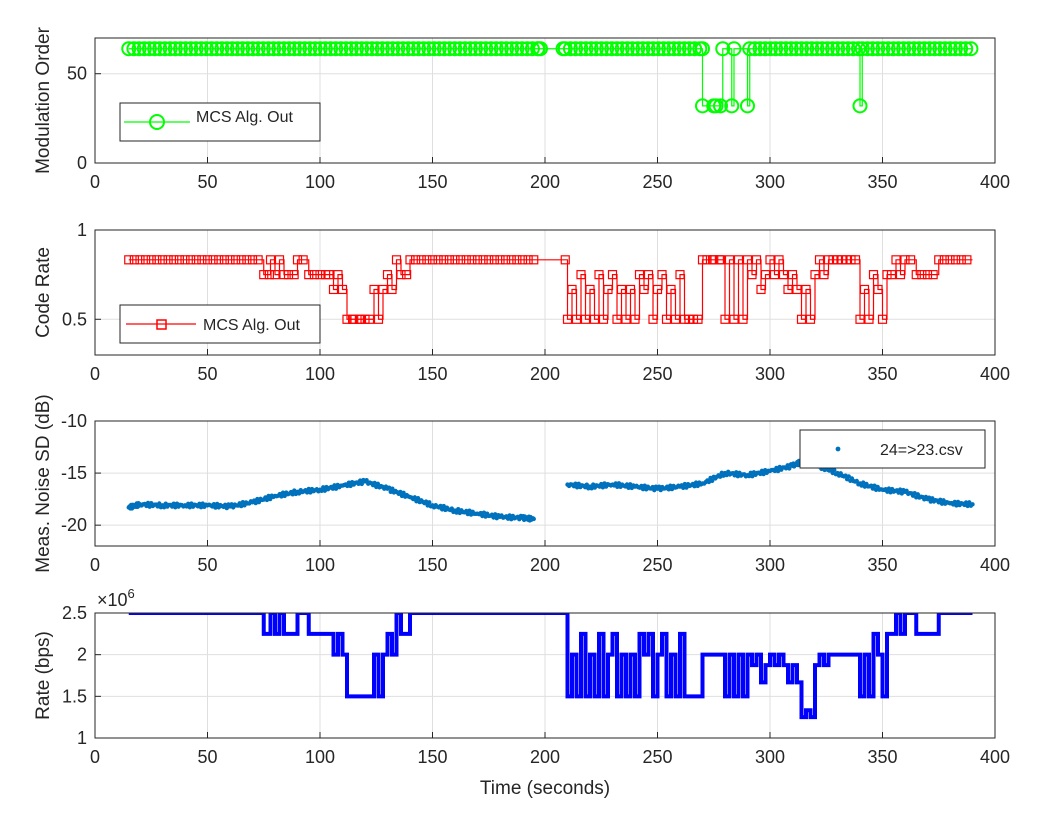  I want to click on x-tick-label: 150, so click(432, 757).